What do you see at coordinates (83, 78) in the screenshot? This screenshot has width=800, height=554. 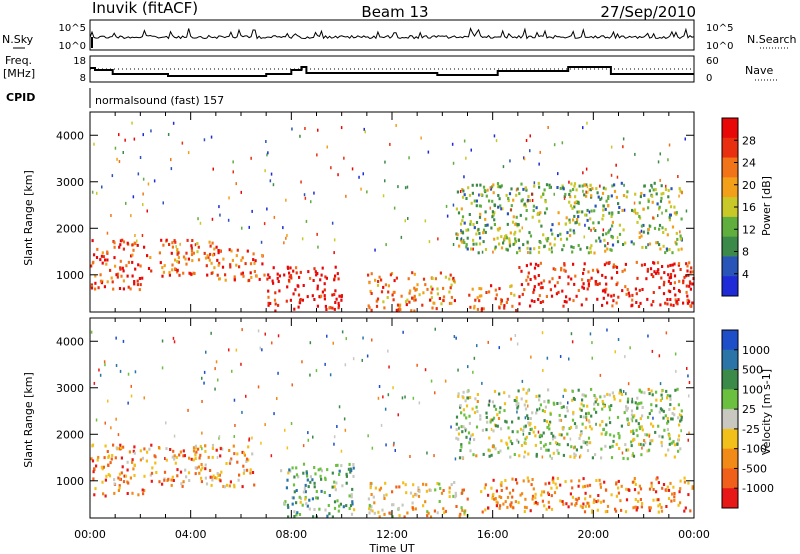 I see `freq-tick-bottom: 8` at bounding box center [83, 78].